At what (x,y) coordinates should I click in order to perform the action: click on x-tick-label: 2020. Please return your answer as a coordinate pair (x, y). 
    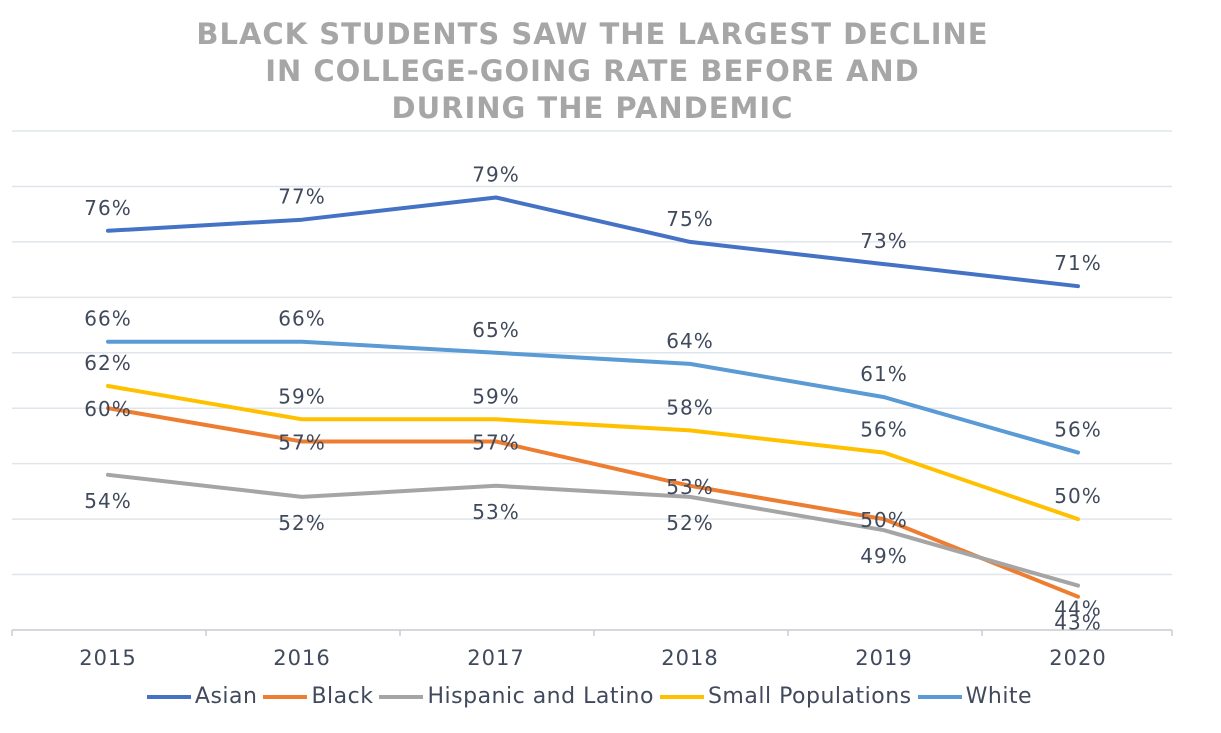
    Looking at the image, I should click on (1077, 658).